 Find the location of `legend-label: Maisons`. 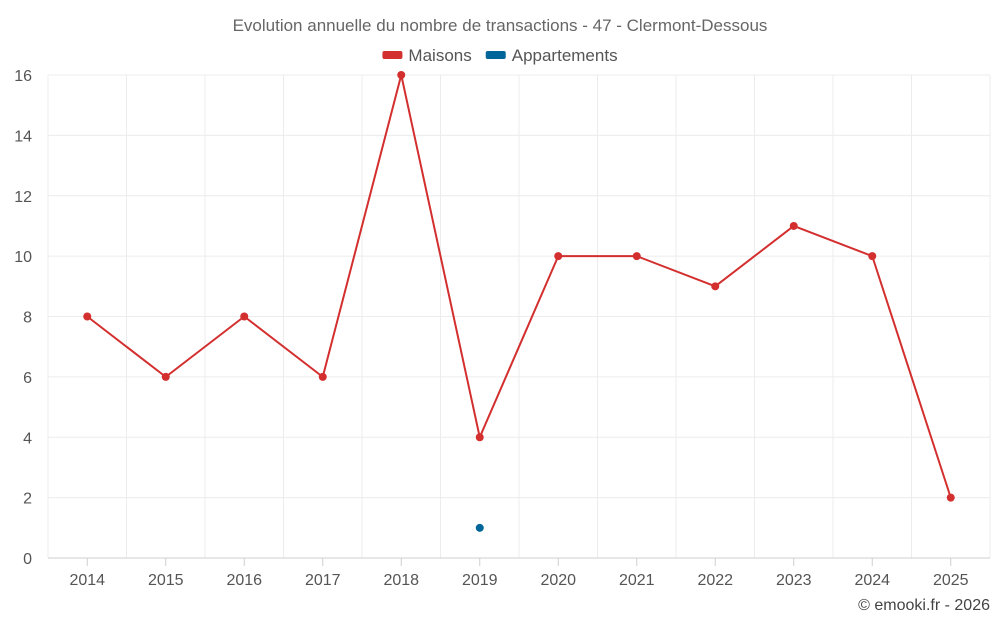

legend-label: Maisons is located at coordinates (439, 55).